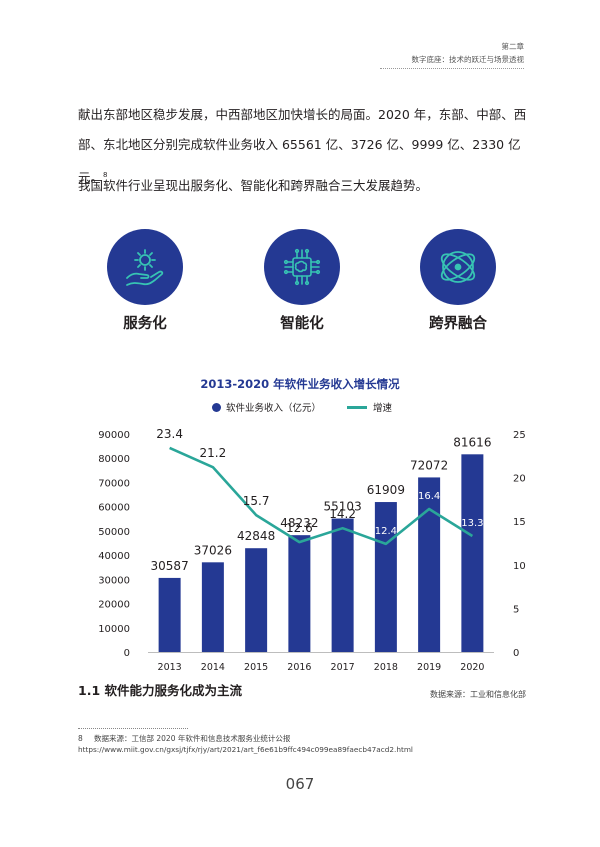  Describe the element at coordinates (170, 667) in the screenshot. I see `x-tick-label: 2013` at that location.